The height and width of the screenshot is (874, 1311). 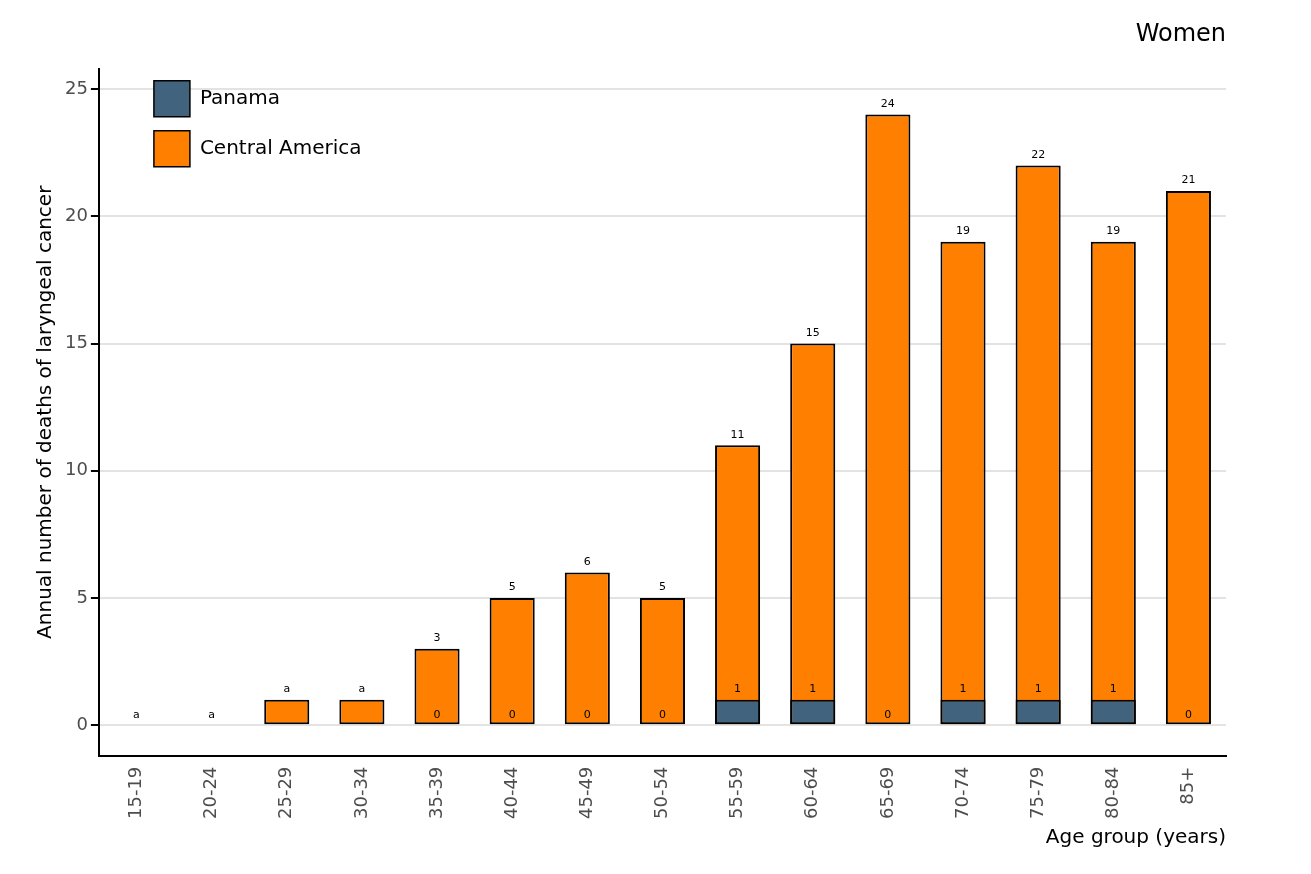 What do you see at coordinates (1187, 785) in the screenshot?
I see `x-tick-label: 85+` at bounding box center [1187, 785].